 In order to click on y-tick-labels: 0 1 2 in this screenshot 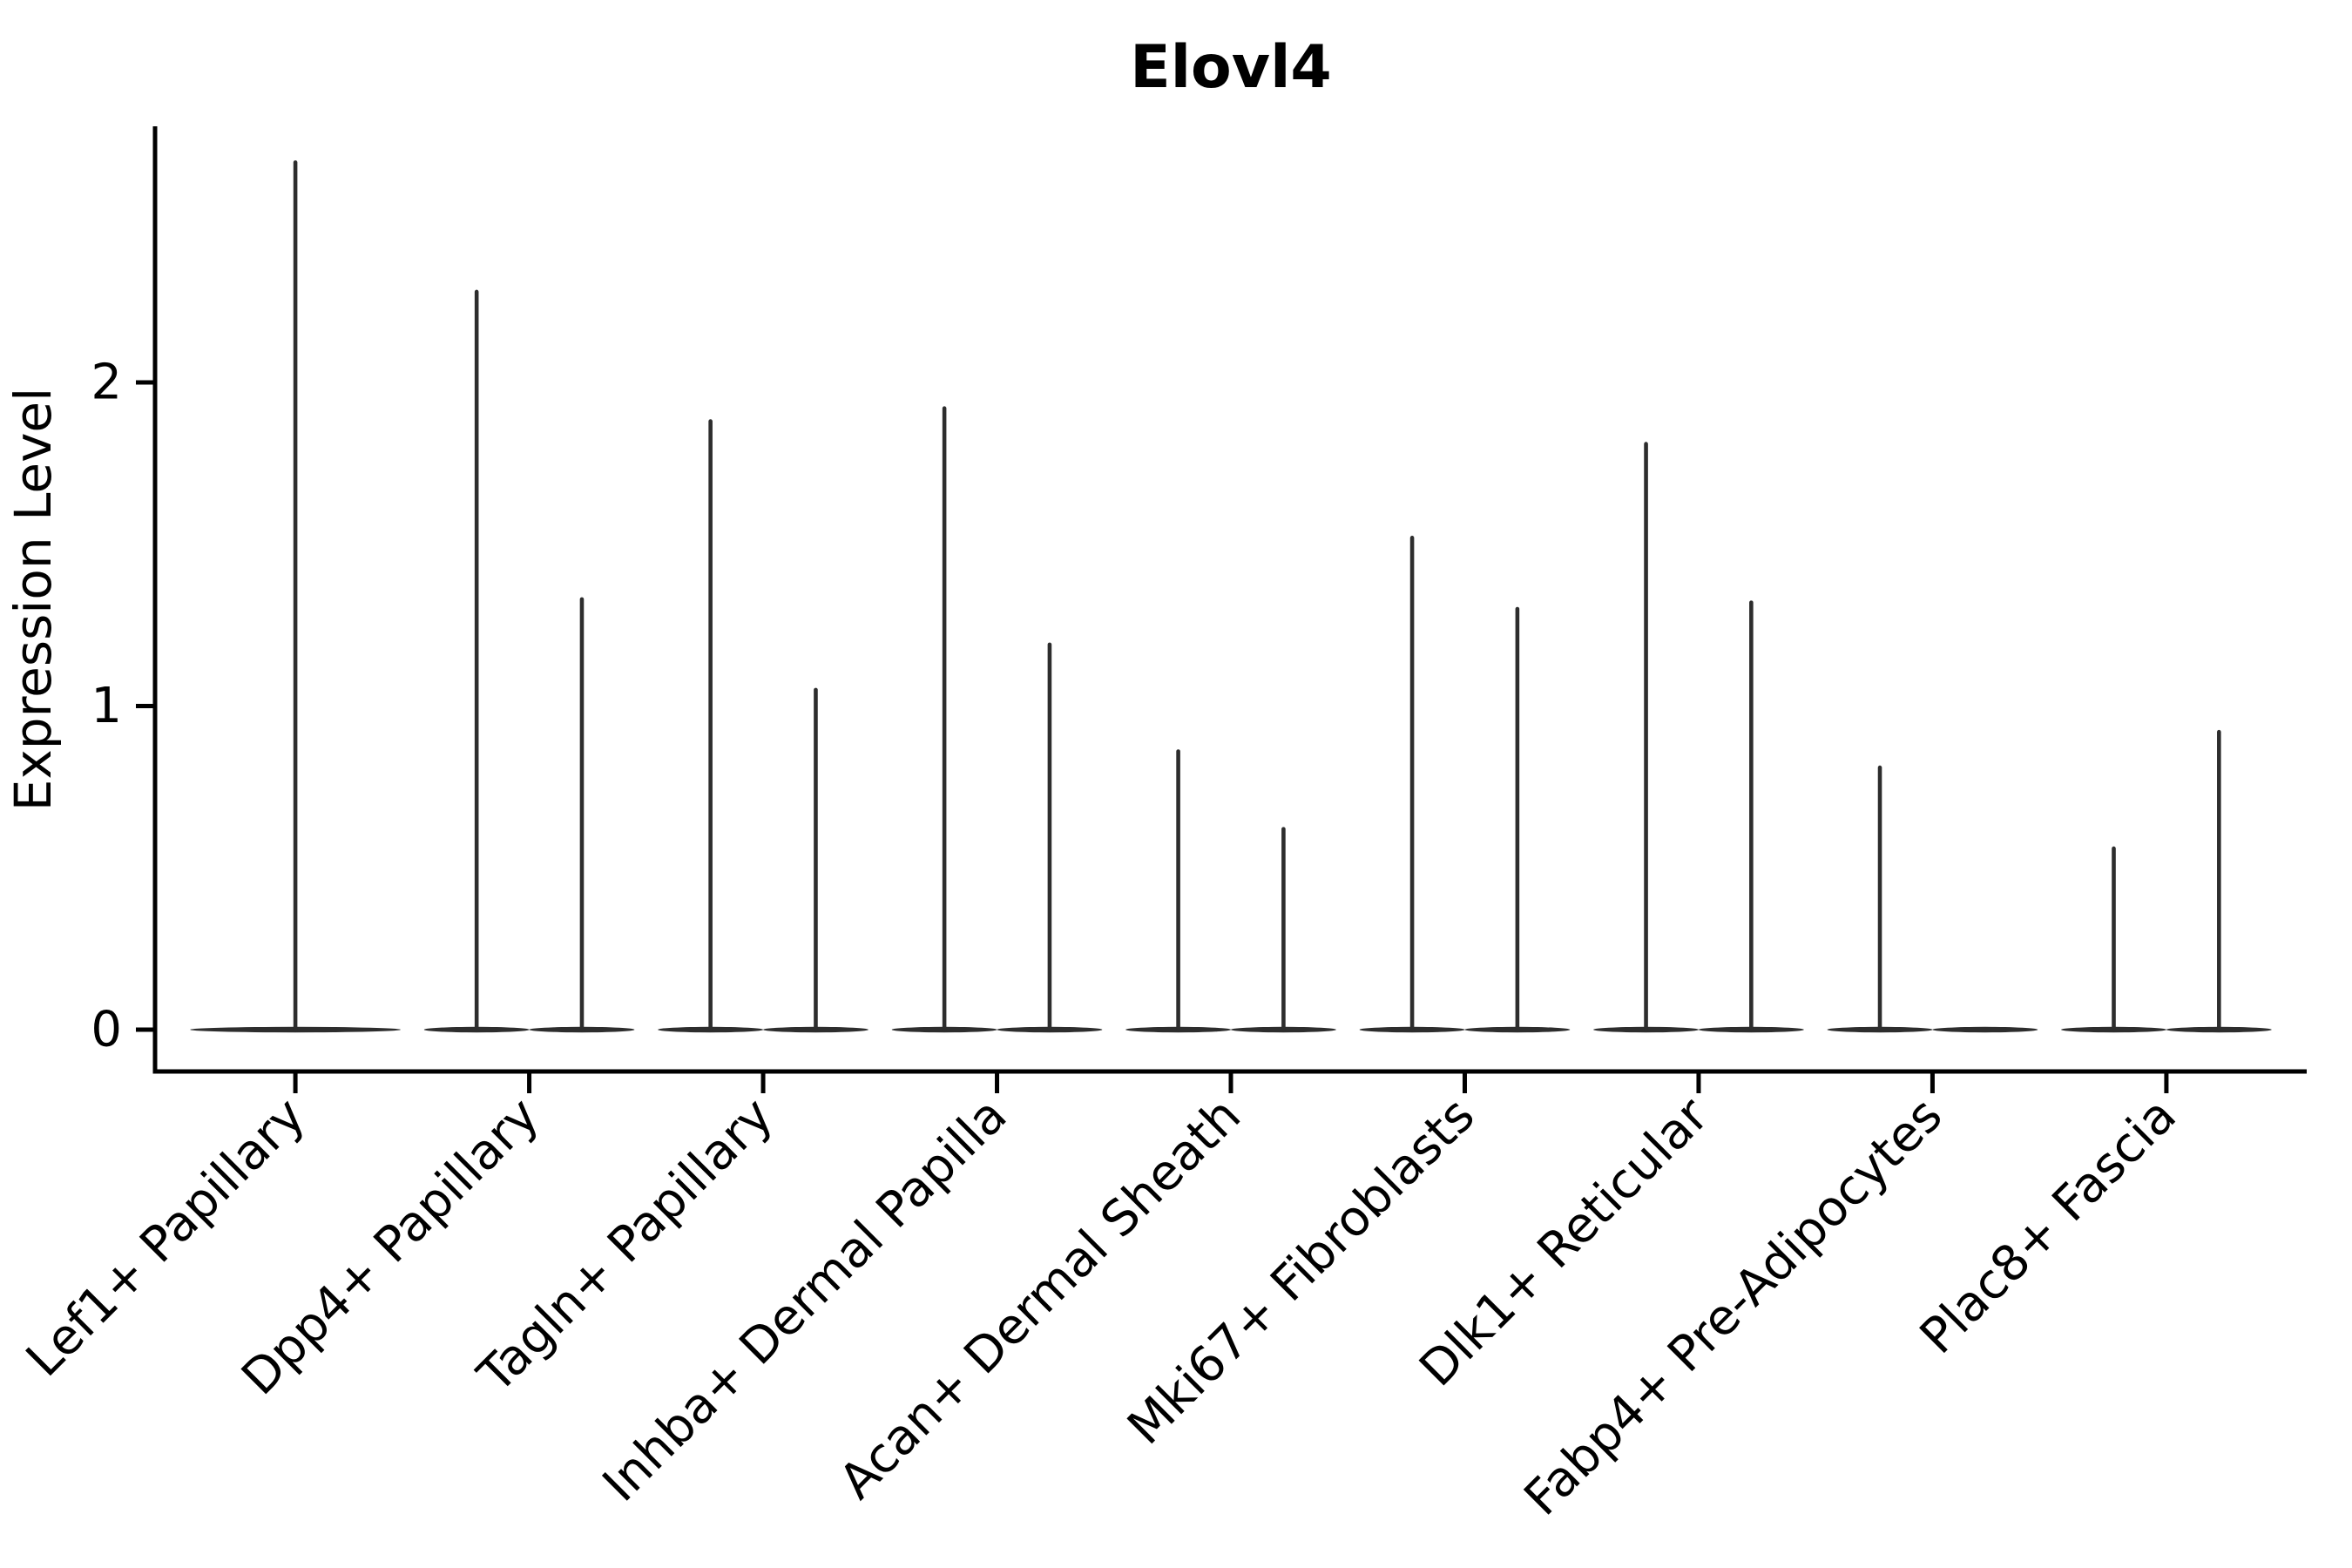, I will do `click(106, 706)`.